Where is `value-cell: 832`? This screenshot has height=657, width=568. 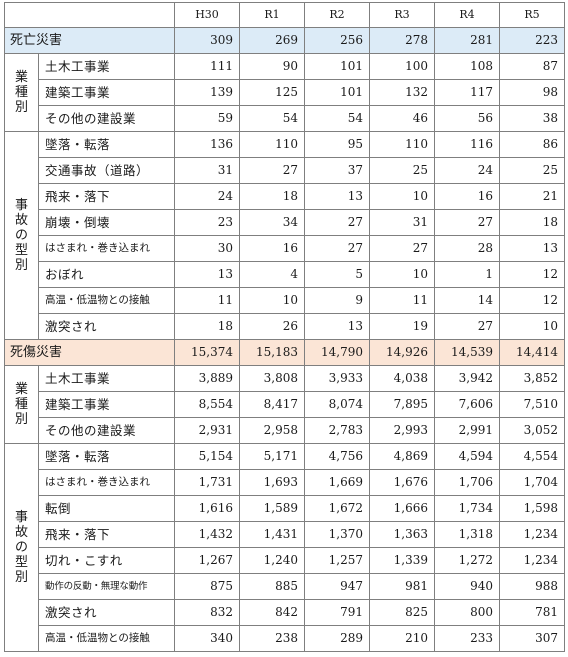
value-cell: 832 is located at coordinates (207, 612).